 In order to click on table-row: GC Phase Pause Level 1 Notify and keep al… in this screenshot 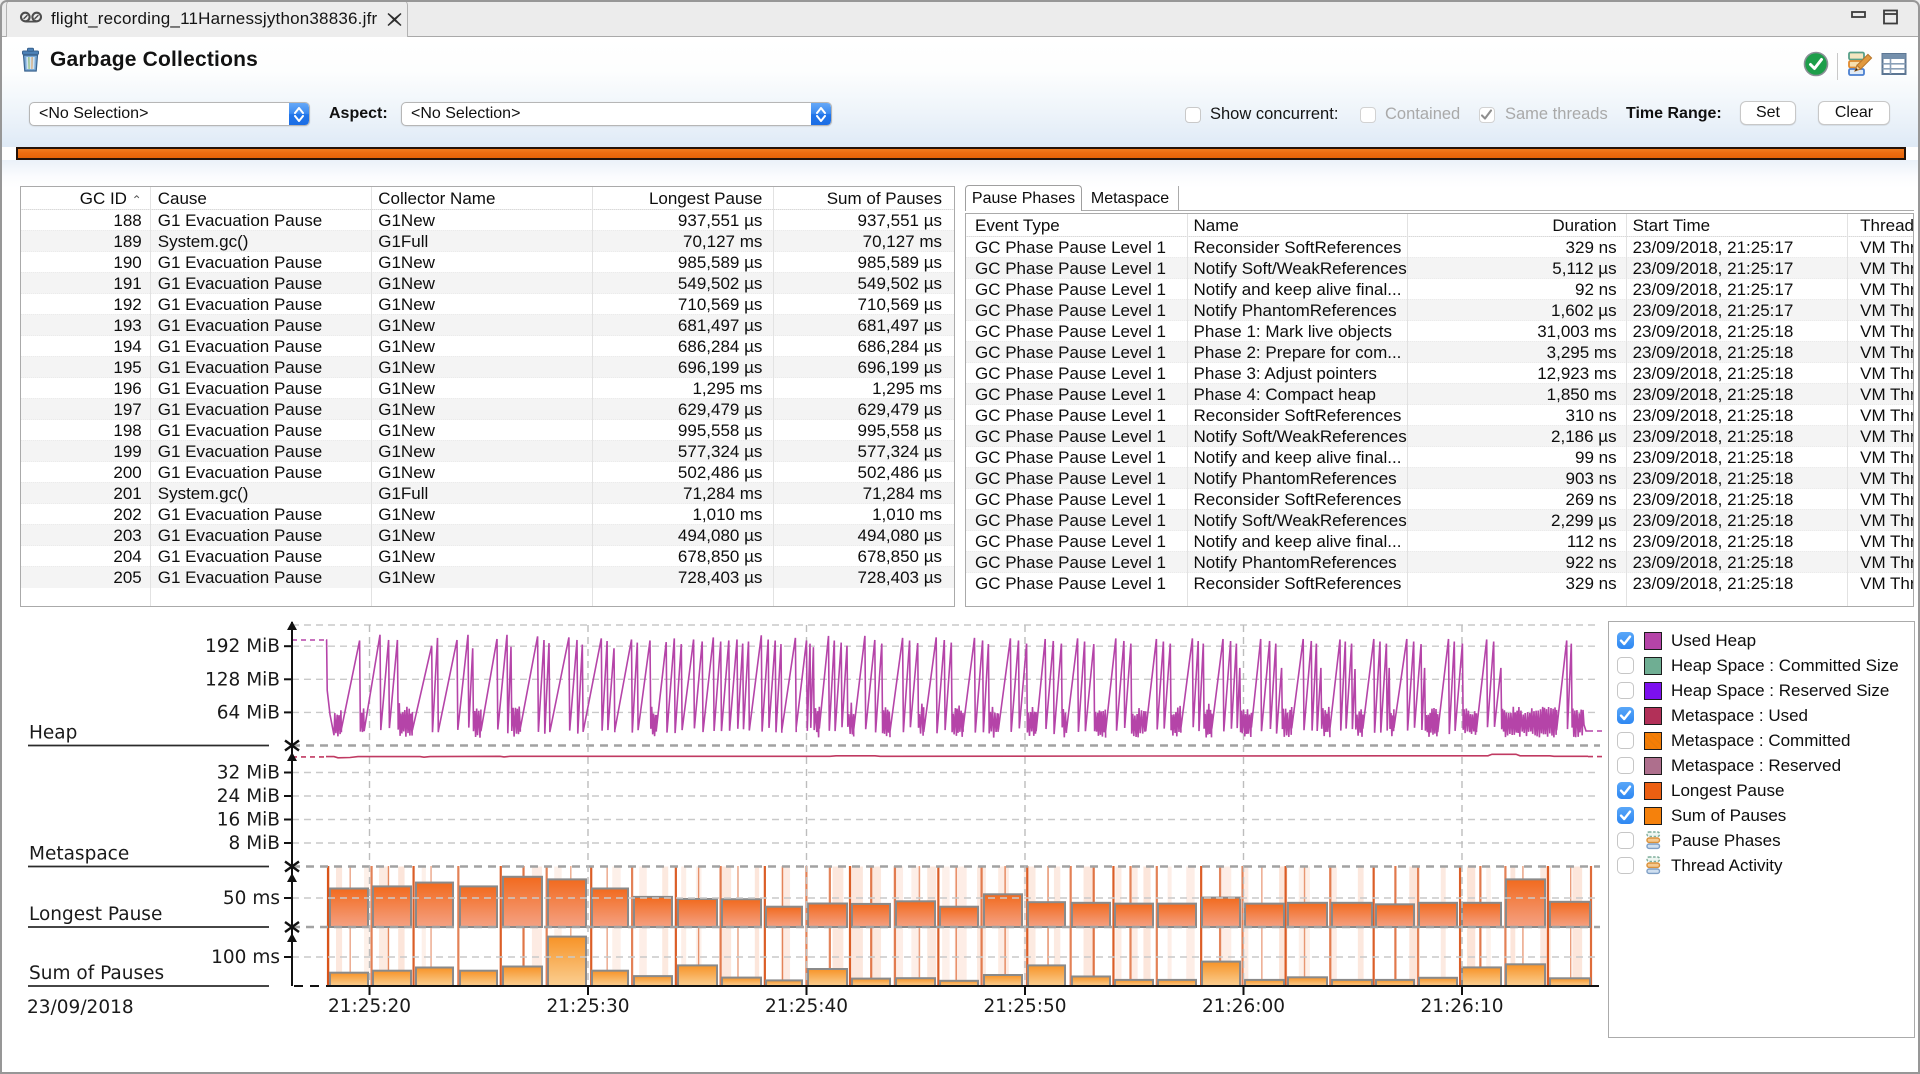, I will do `click(1439, 289)`.